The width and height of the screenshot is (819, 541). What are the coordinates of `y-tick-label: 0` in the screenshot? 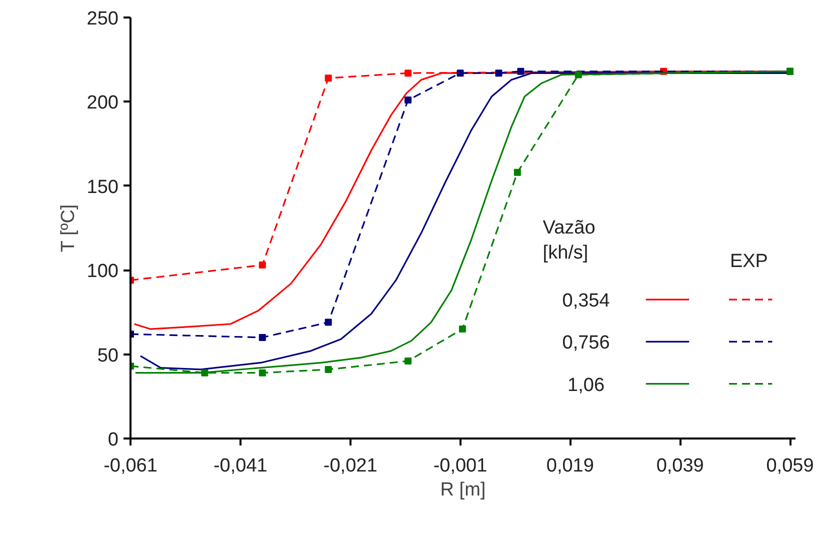 It's located at (113, 440).